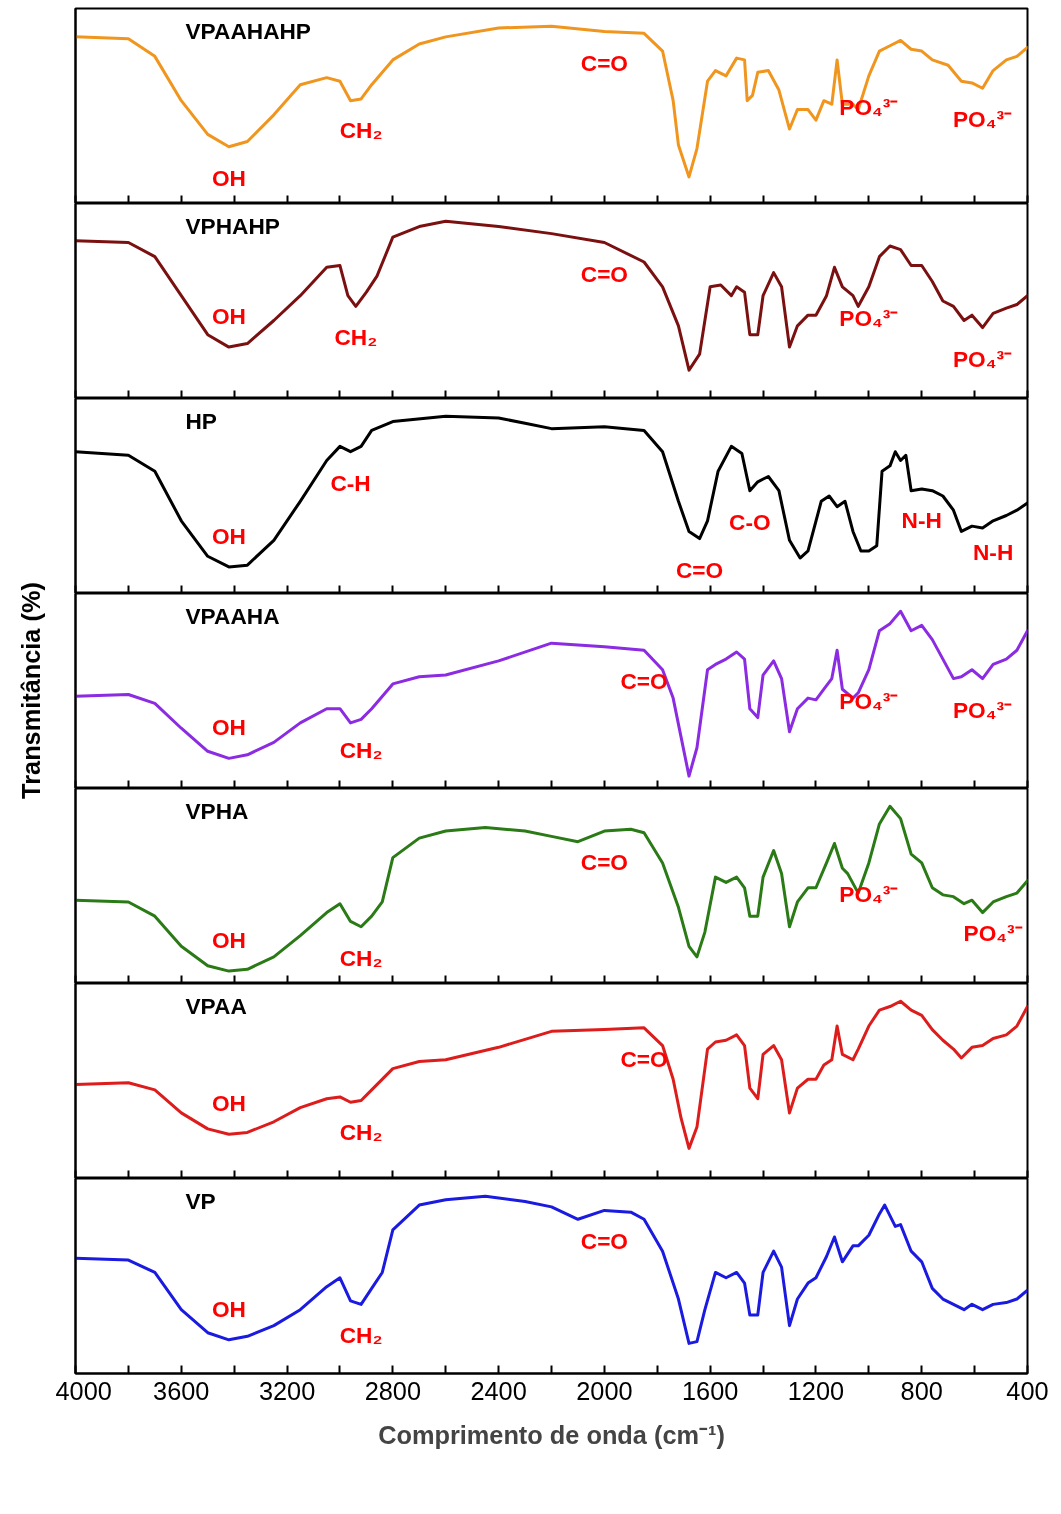  I want to click on x-axis-title: Comprimento de onda (cm⁻¹), so click(551, 1434).